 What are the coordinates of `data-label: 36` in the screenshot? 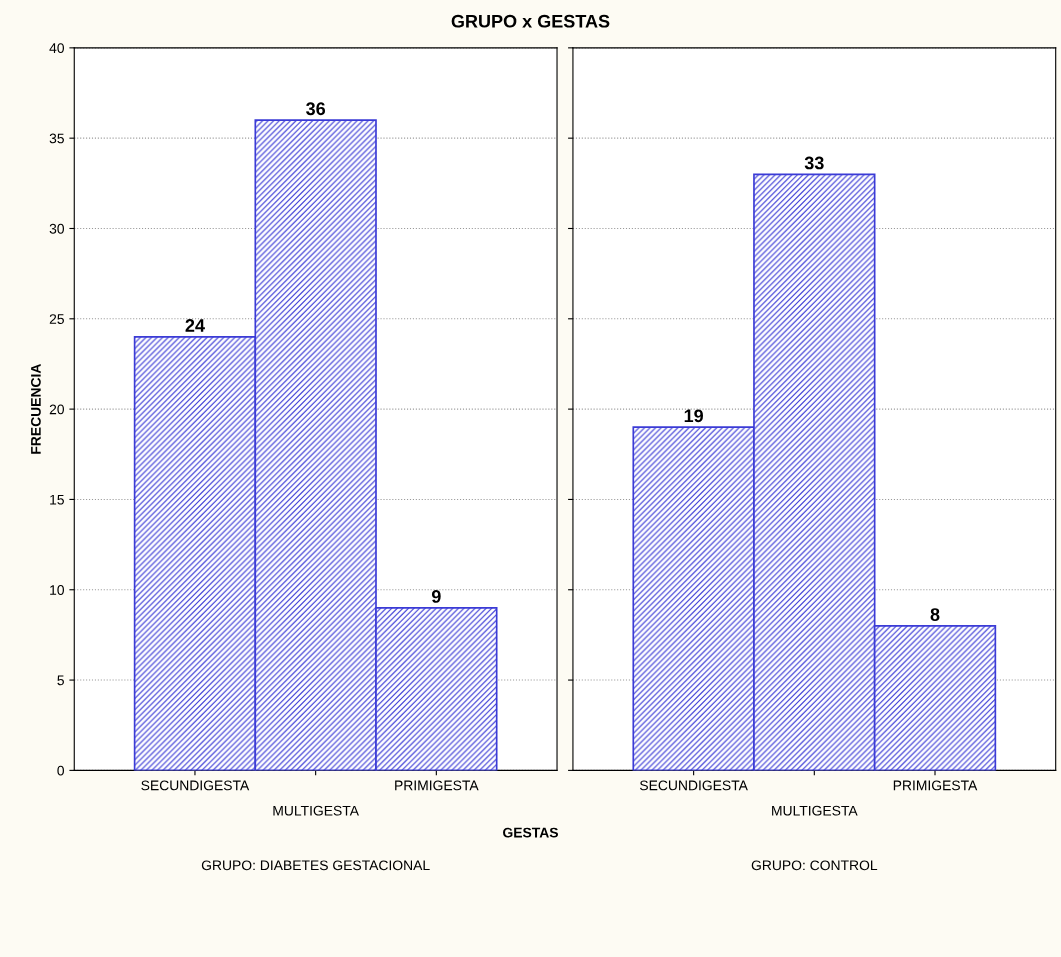 It's located at (316, 109).